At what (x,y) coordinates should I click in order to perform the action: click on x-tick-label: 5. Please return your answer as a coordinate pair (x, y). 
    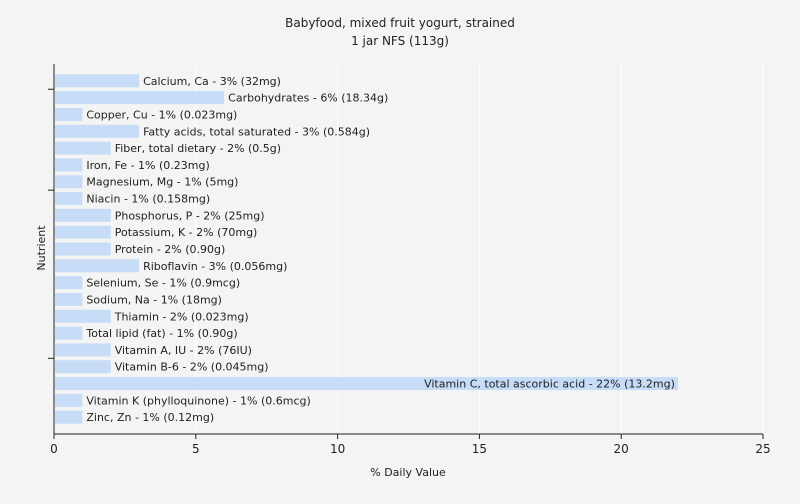
    Looking at the image, I should click on (196, 449).